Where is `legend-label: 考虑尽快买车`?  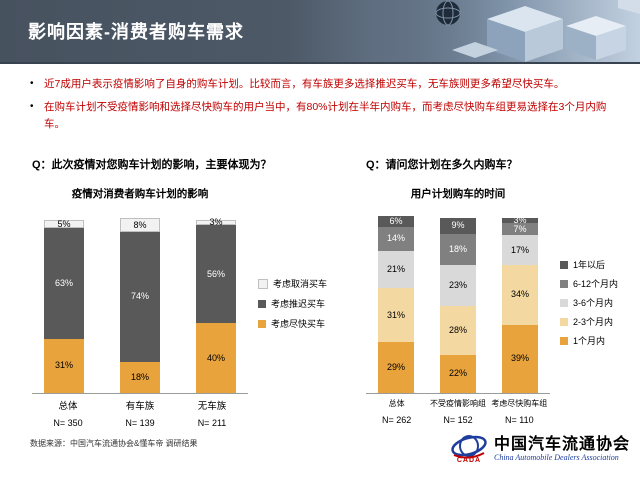
legend-label: 考虑尽快买车 is located at coordinates (298, 324).